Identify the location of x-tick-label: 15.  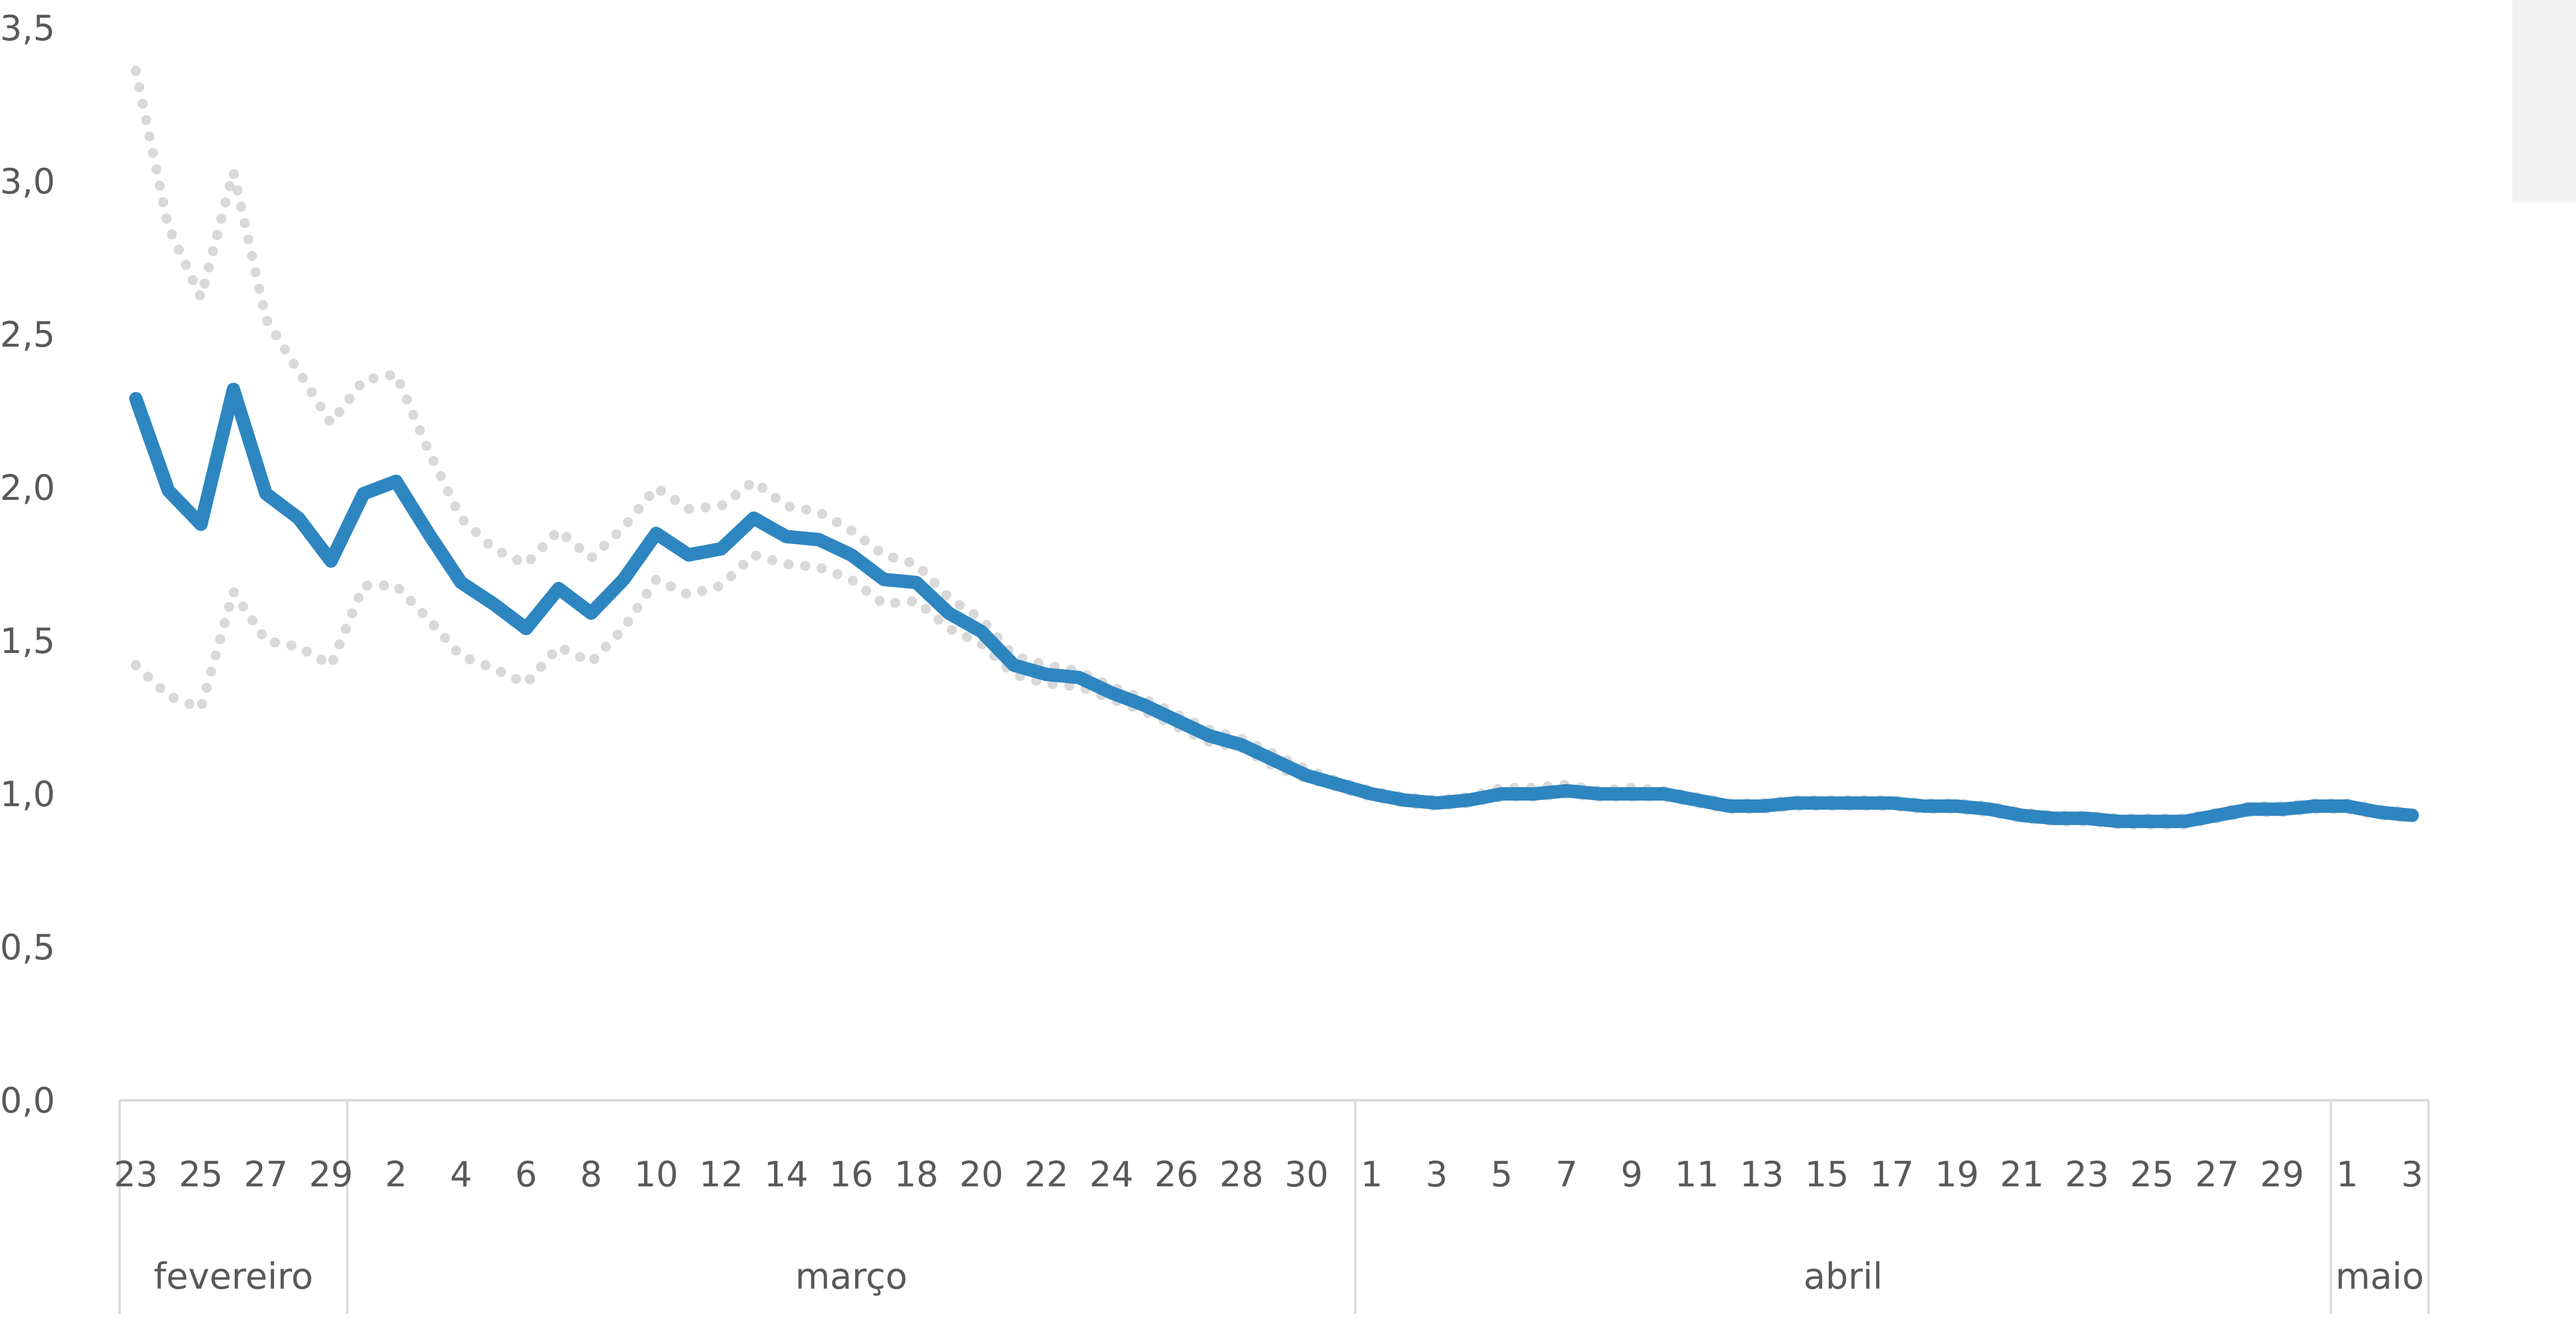
(1827, 1174).